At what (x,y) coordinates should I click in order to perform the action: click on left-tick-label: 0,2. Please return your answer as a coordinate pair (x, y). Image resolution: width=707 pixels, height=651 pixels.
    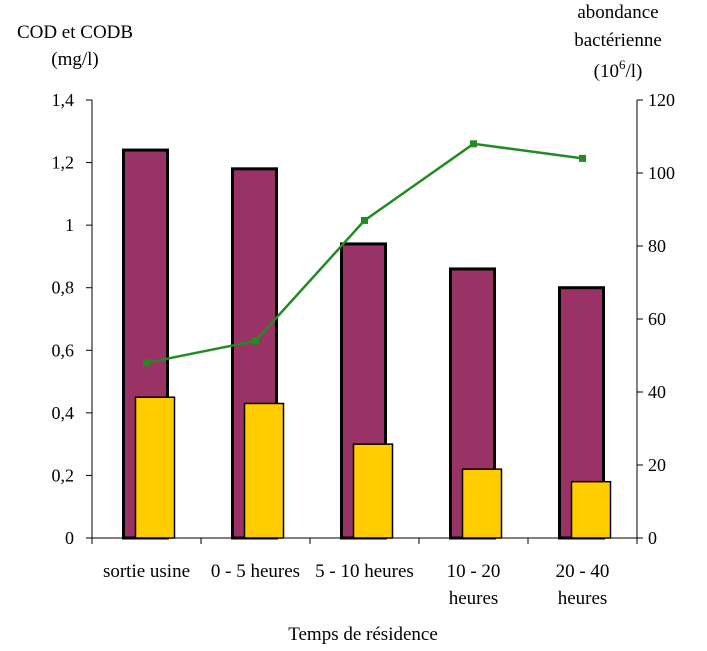
    Looking at the image, I should click on (63, 475).